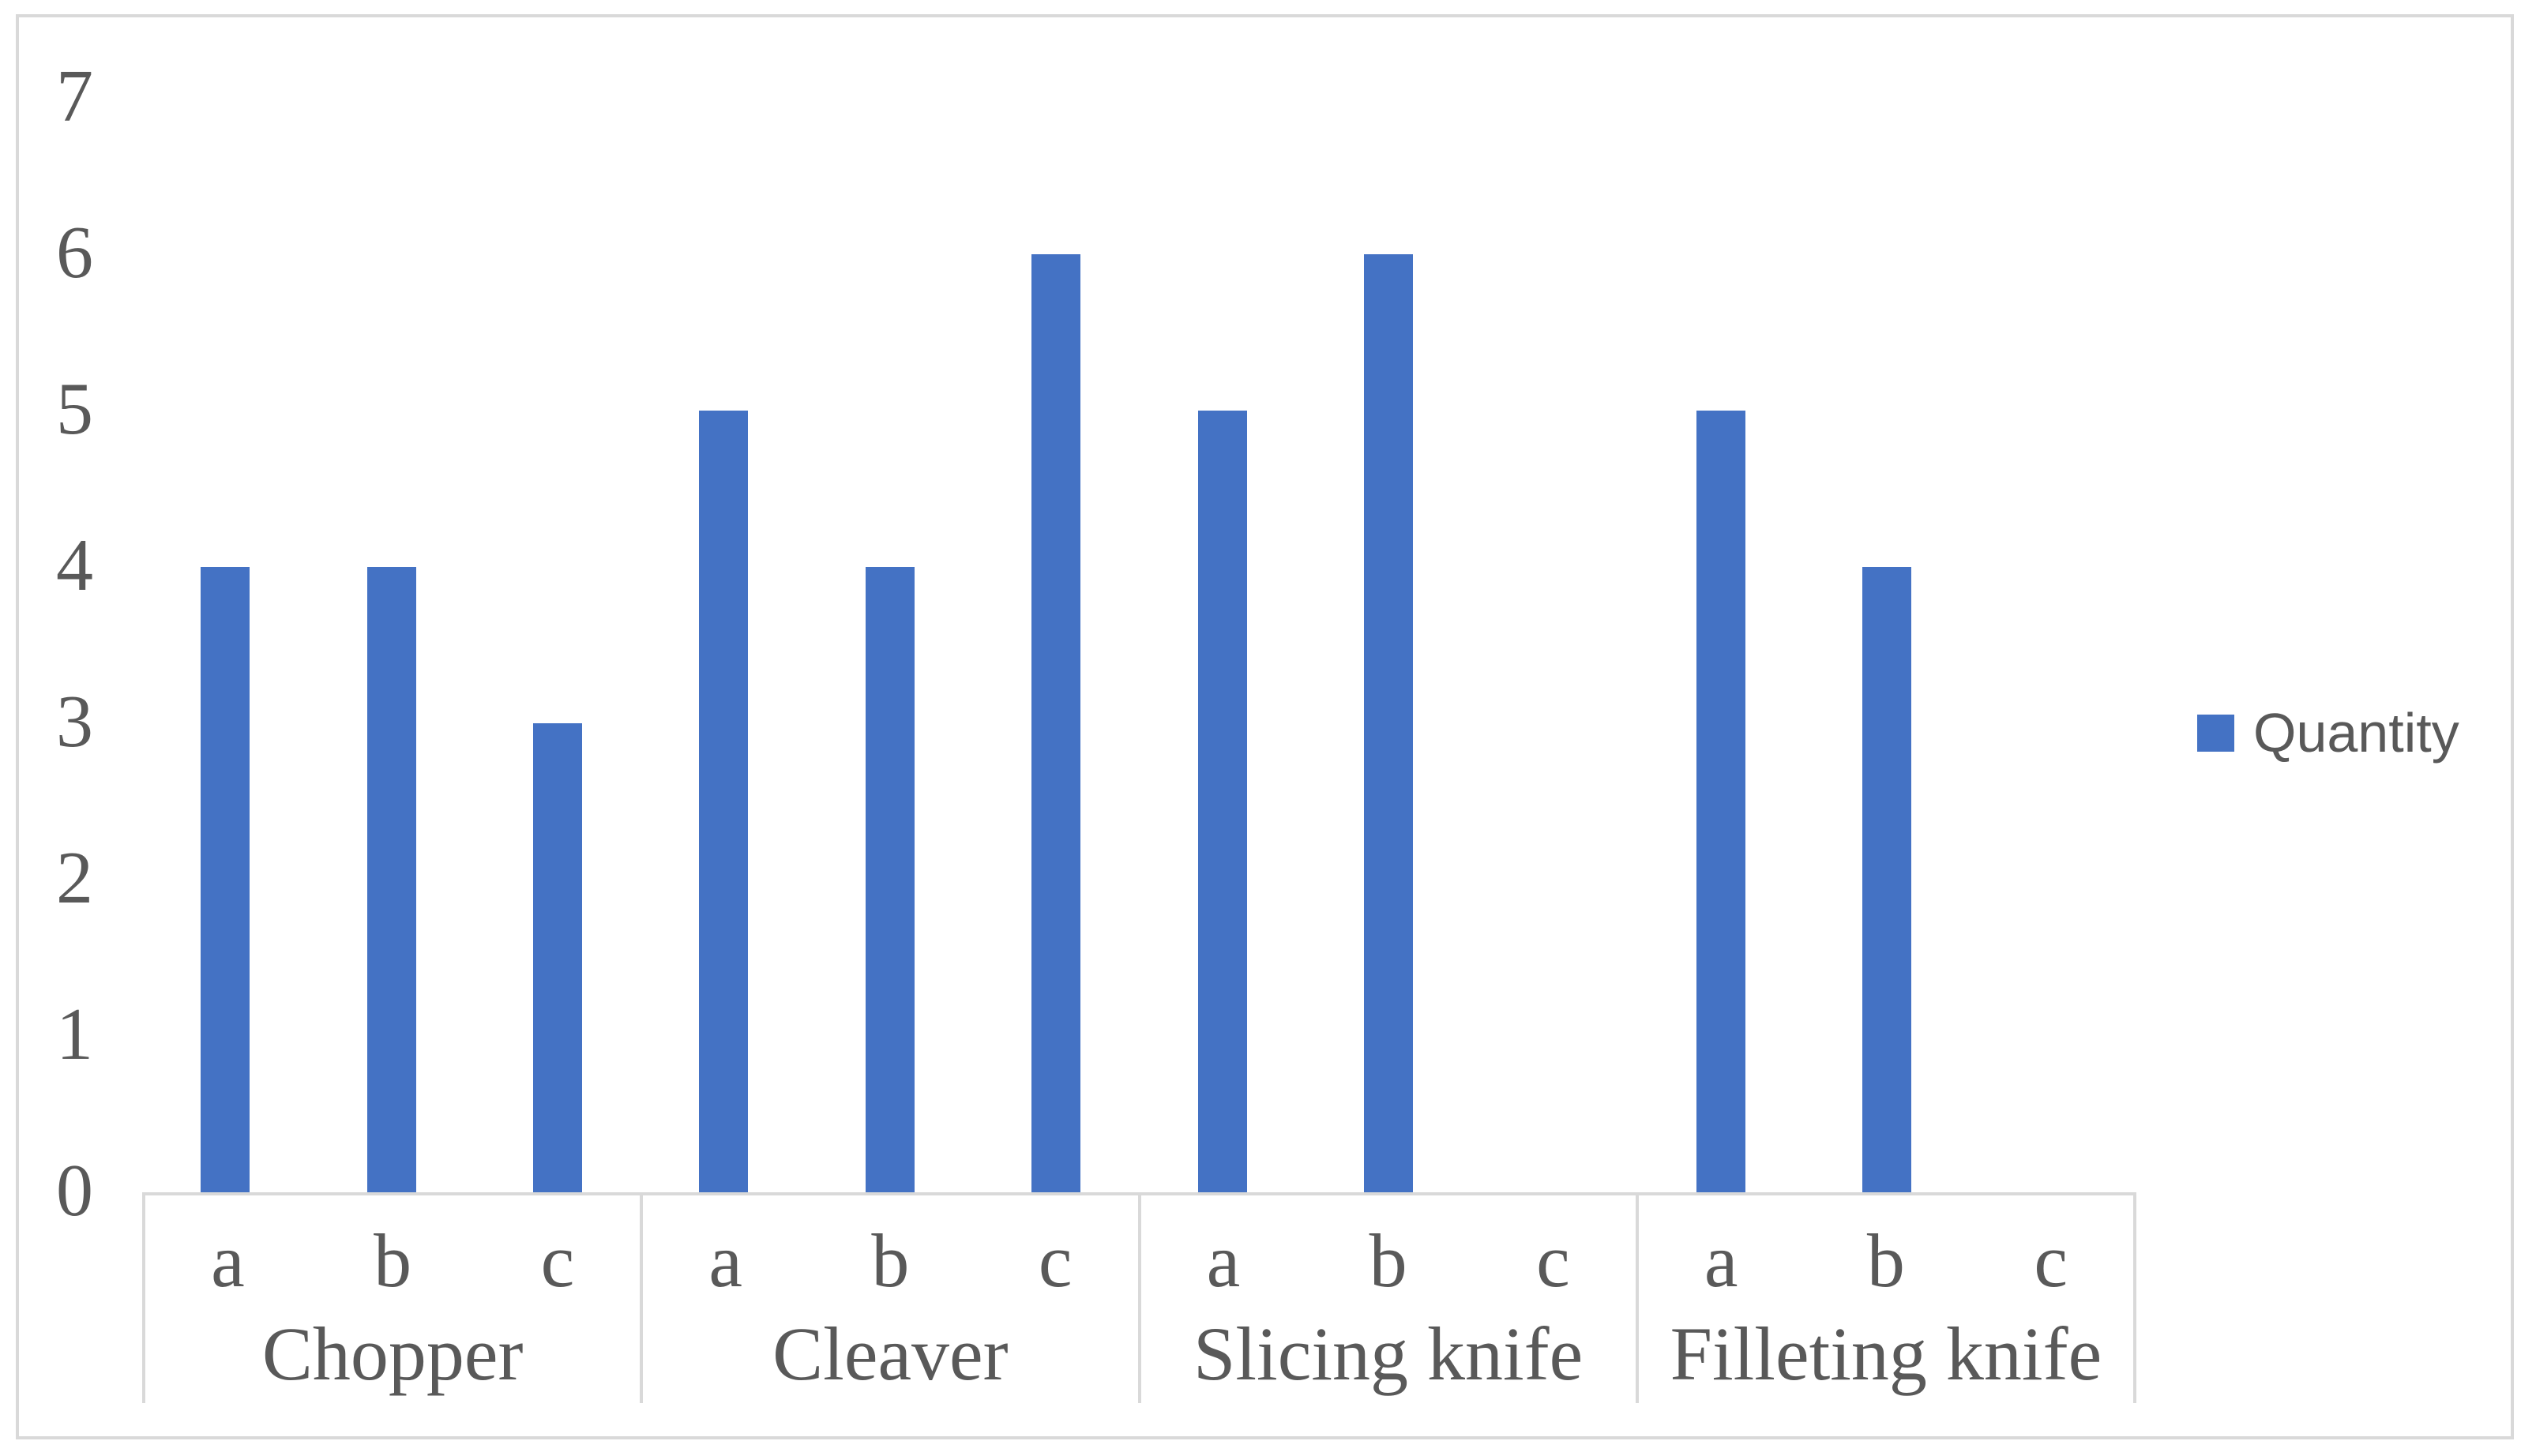 Image resolution: width=2536 pixels, height=1456 pixels. I want to click on x-sublabel-filleting-knife-b: b, so click(1885, 1261).